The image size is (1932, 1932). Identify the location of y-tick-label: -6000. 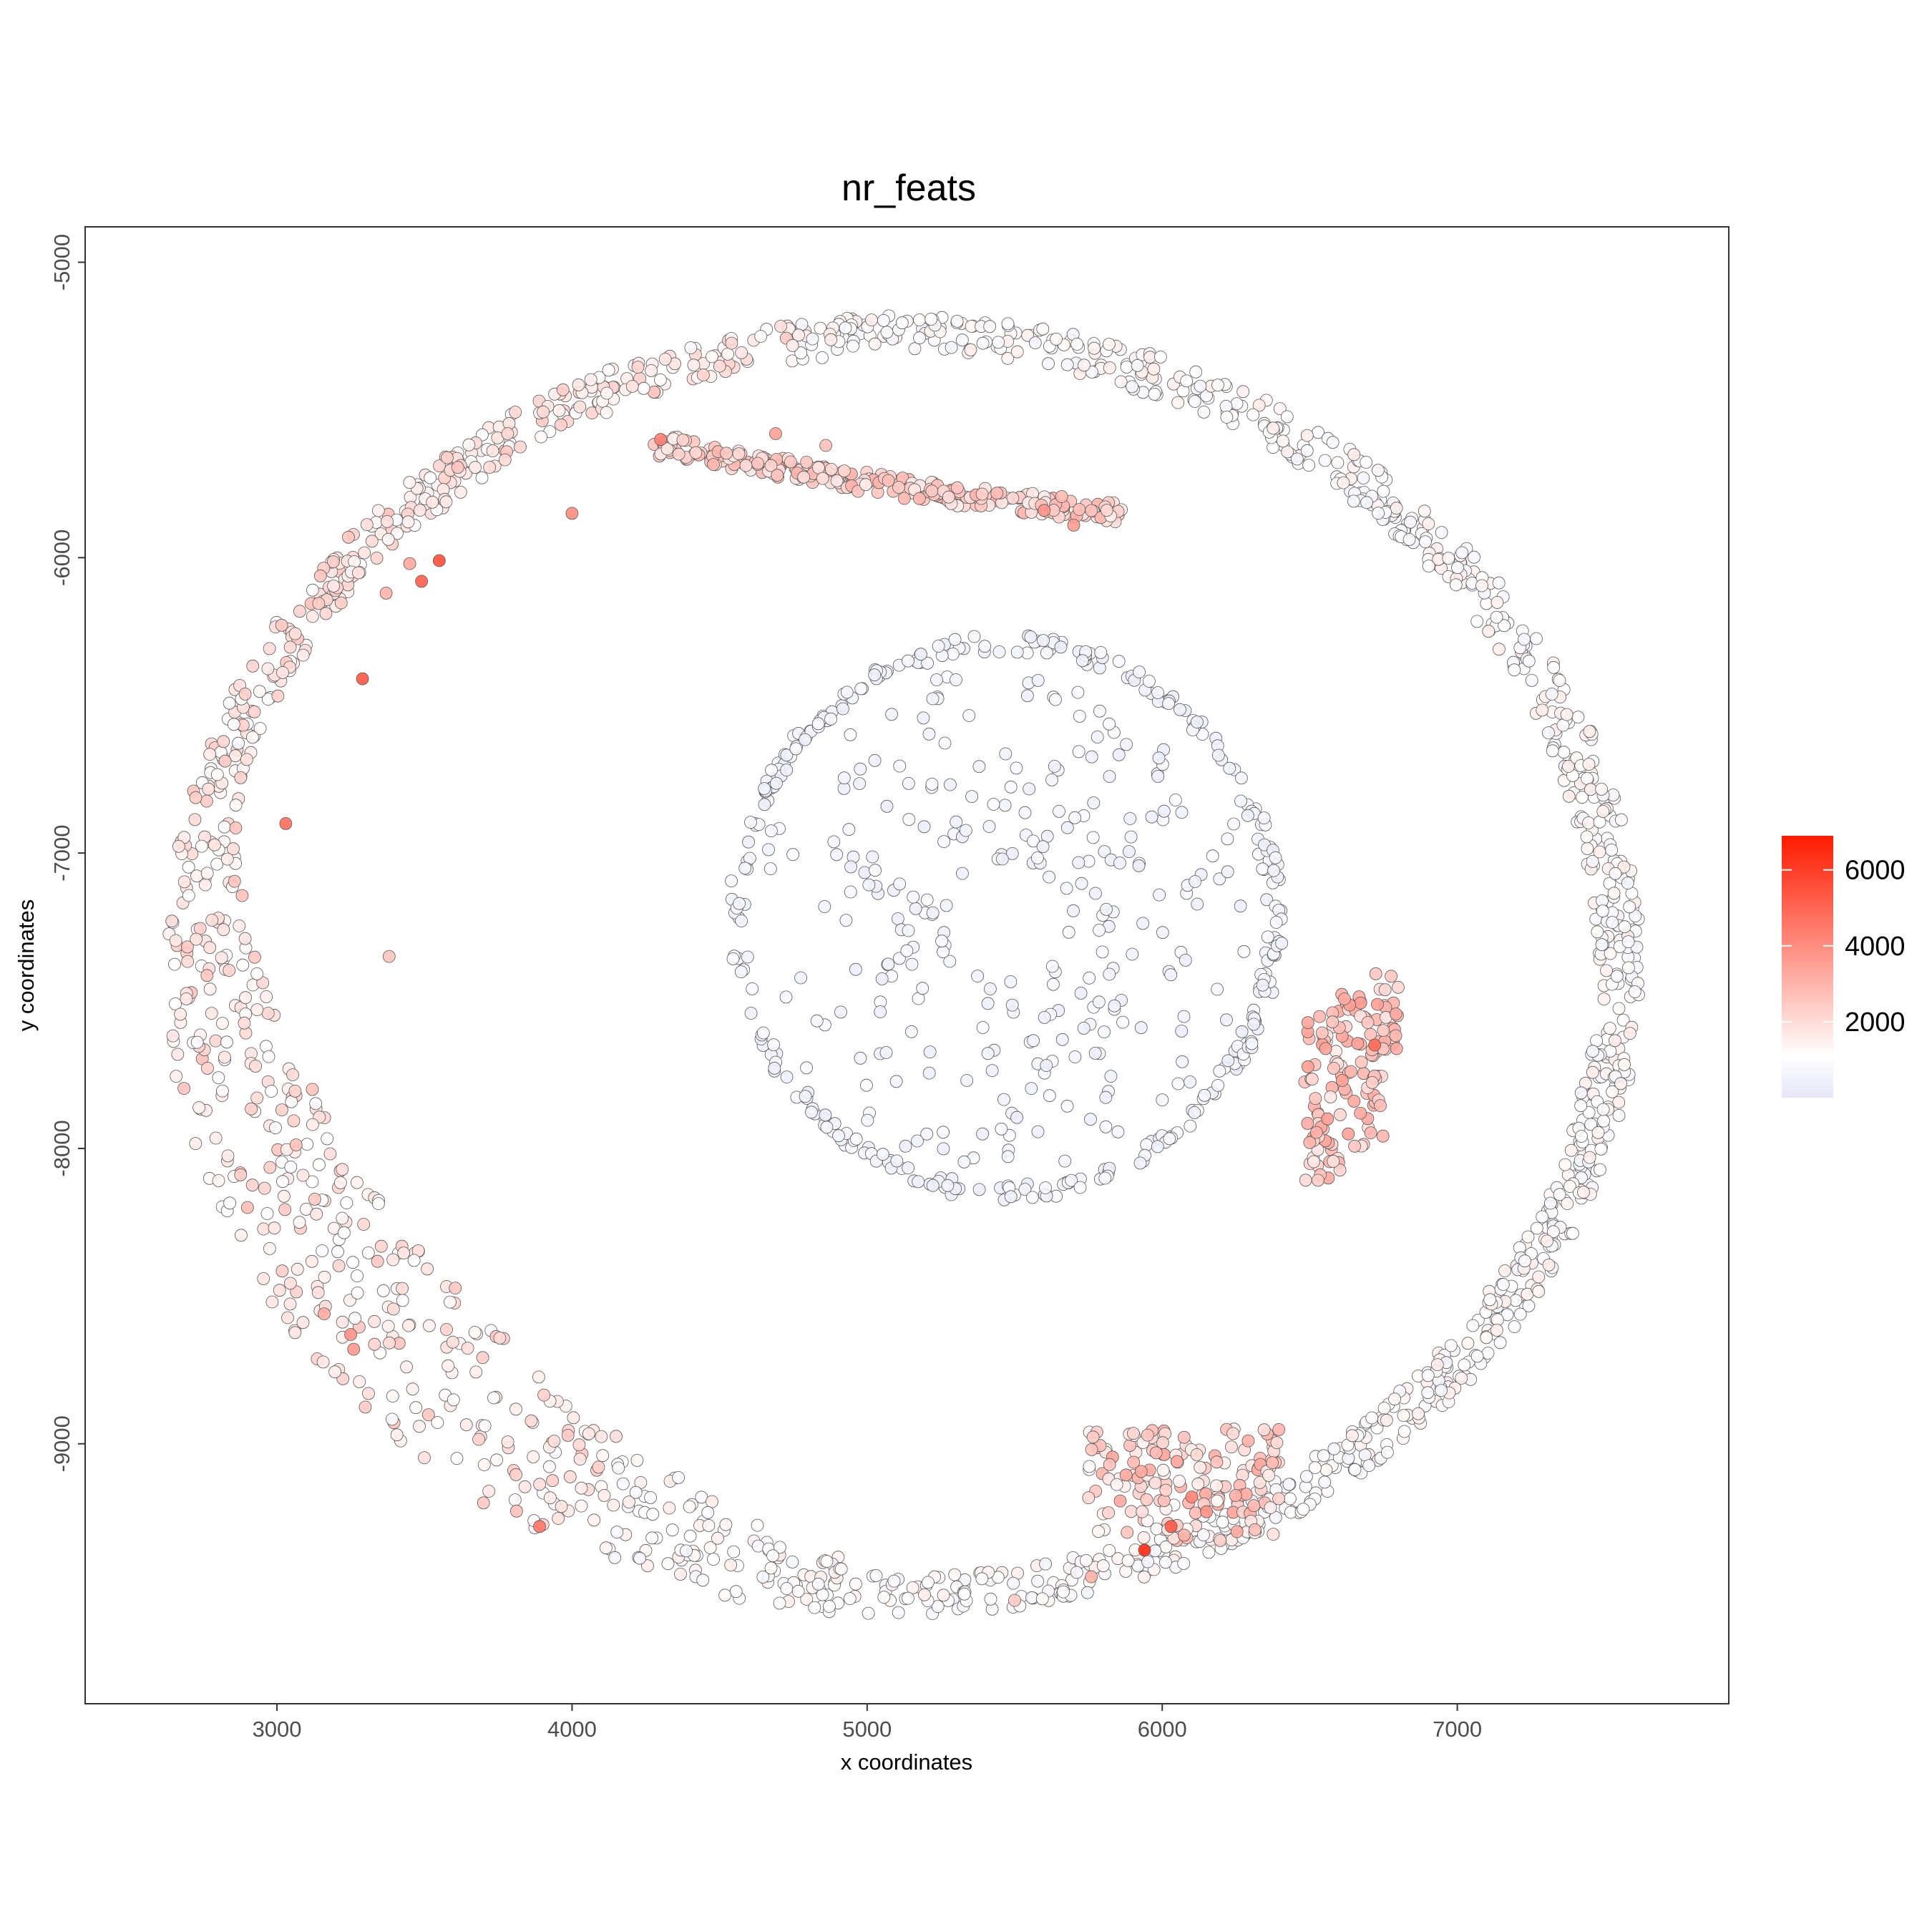
(61, 558).